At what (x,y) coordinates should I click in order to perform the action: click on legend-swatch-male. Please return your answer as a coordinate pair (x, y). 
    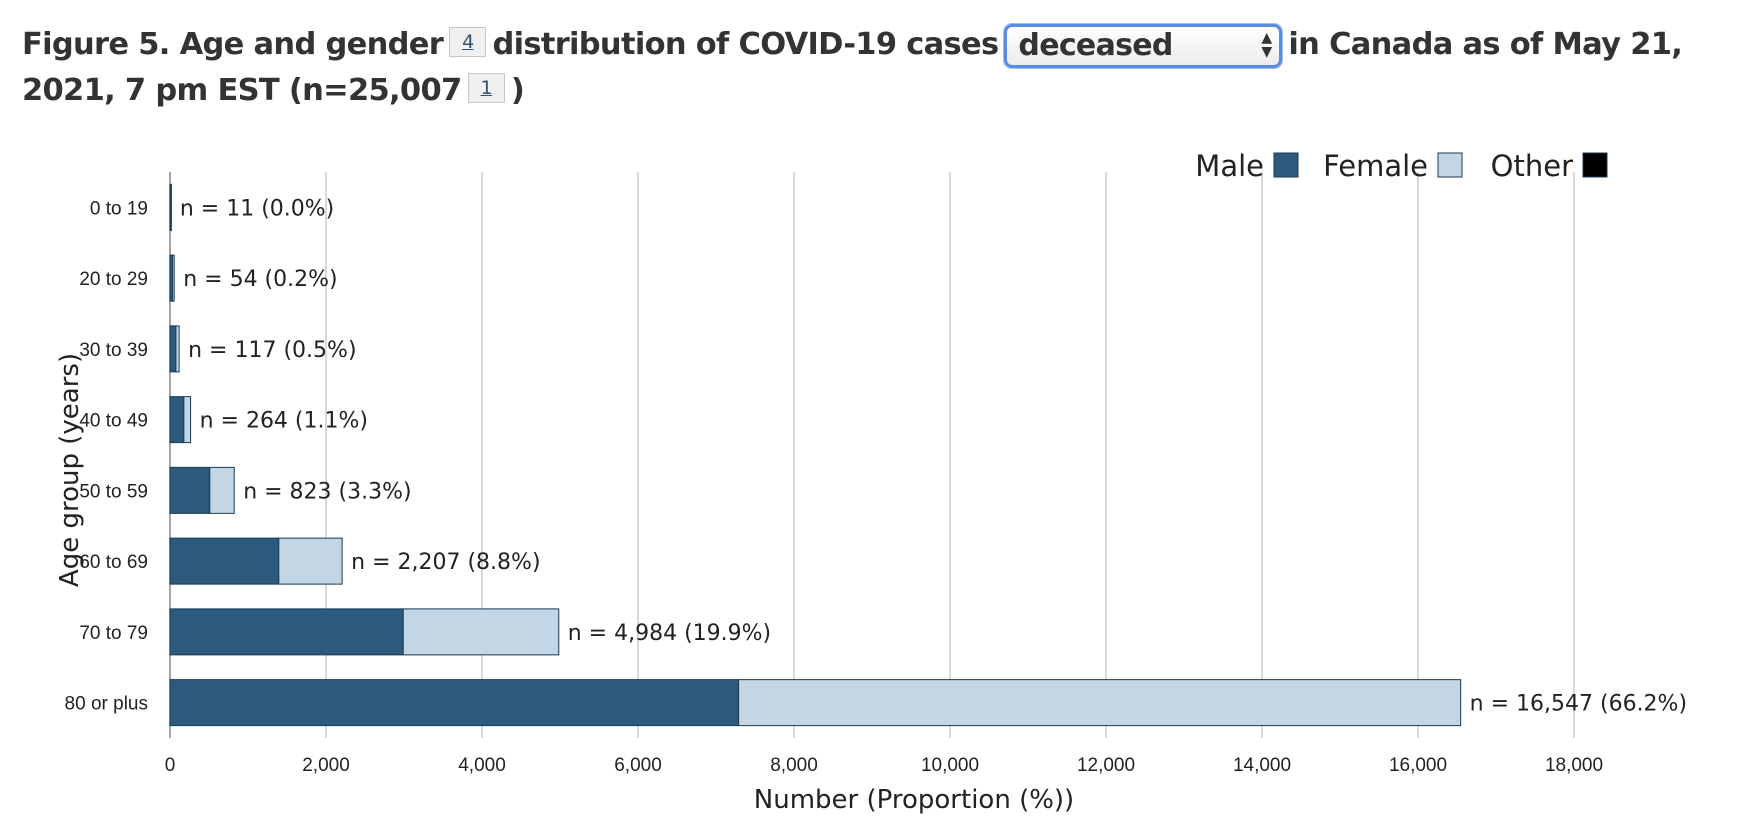
    Looking at the image, I should click on (1286, 165).